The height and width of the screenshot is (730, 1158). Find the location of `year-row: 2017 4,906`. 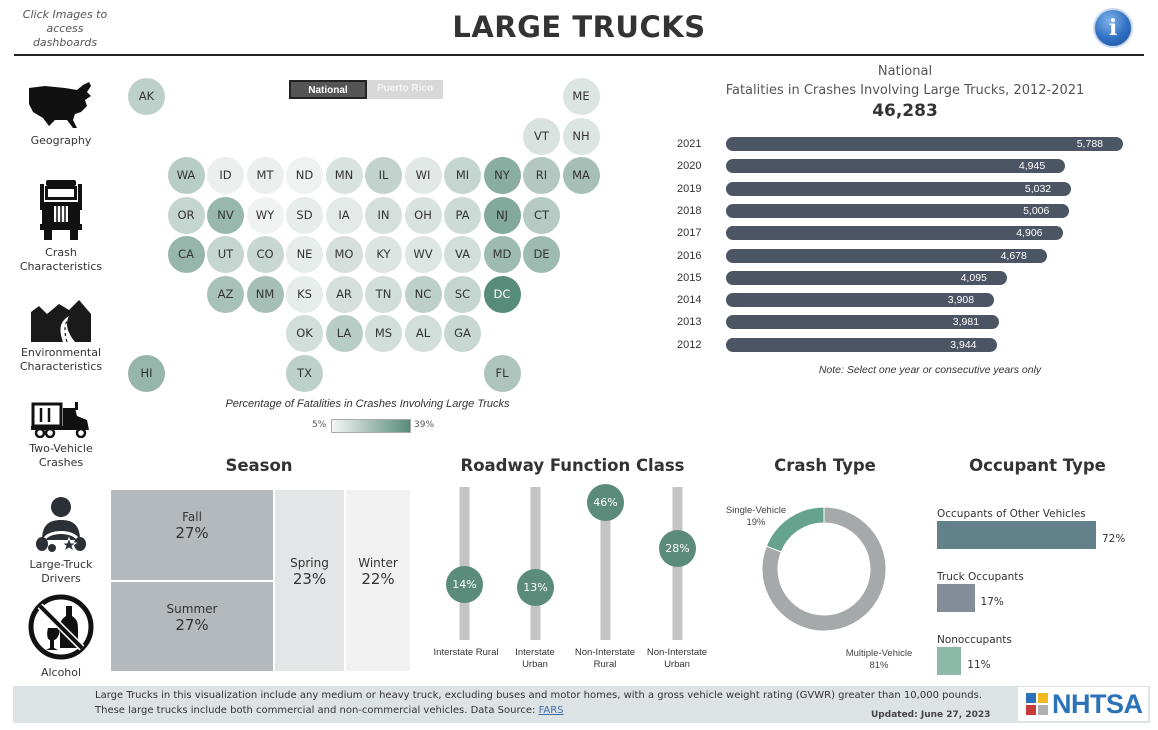

year-row: 2017 4,906 is located at coordinates (907, 233).